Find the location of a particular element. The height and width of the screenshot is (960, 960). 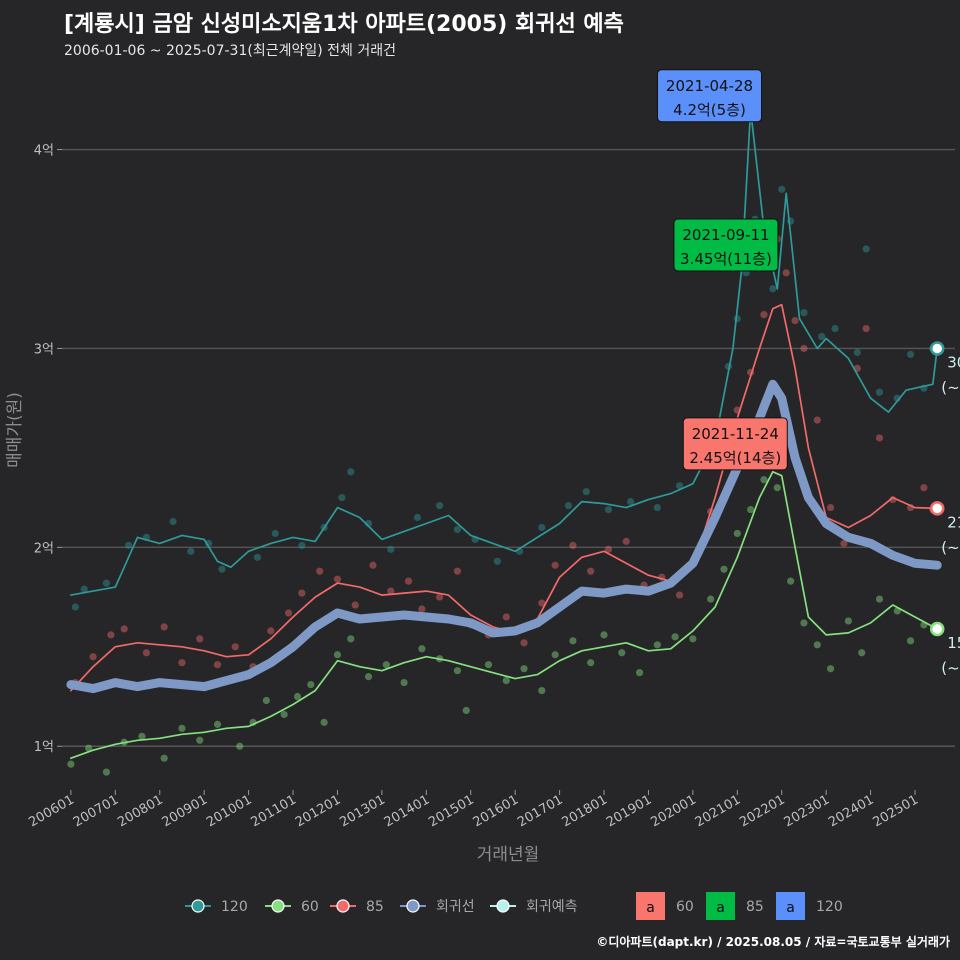

y-axis: 1억 2억 3억 4억 is located at coordinates (48, 449).